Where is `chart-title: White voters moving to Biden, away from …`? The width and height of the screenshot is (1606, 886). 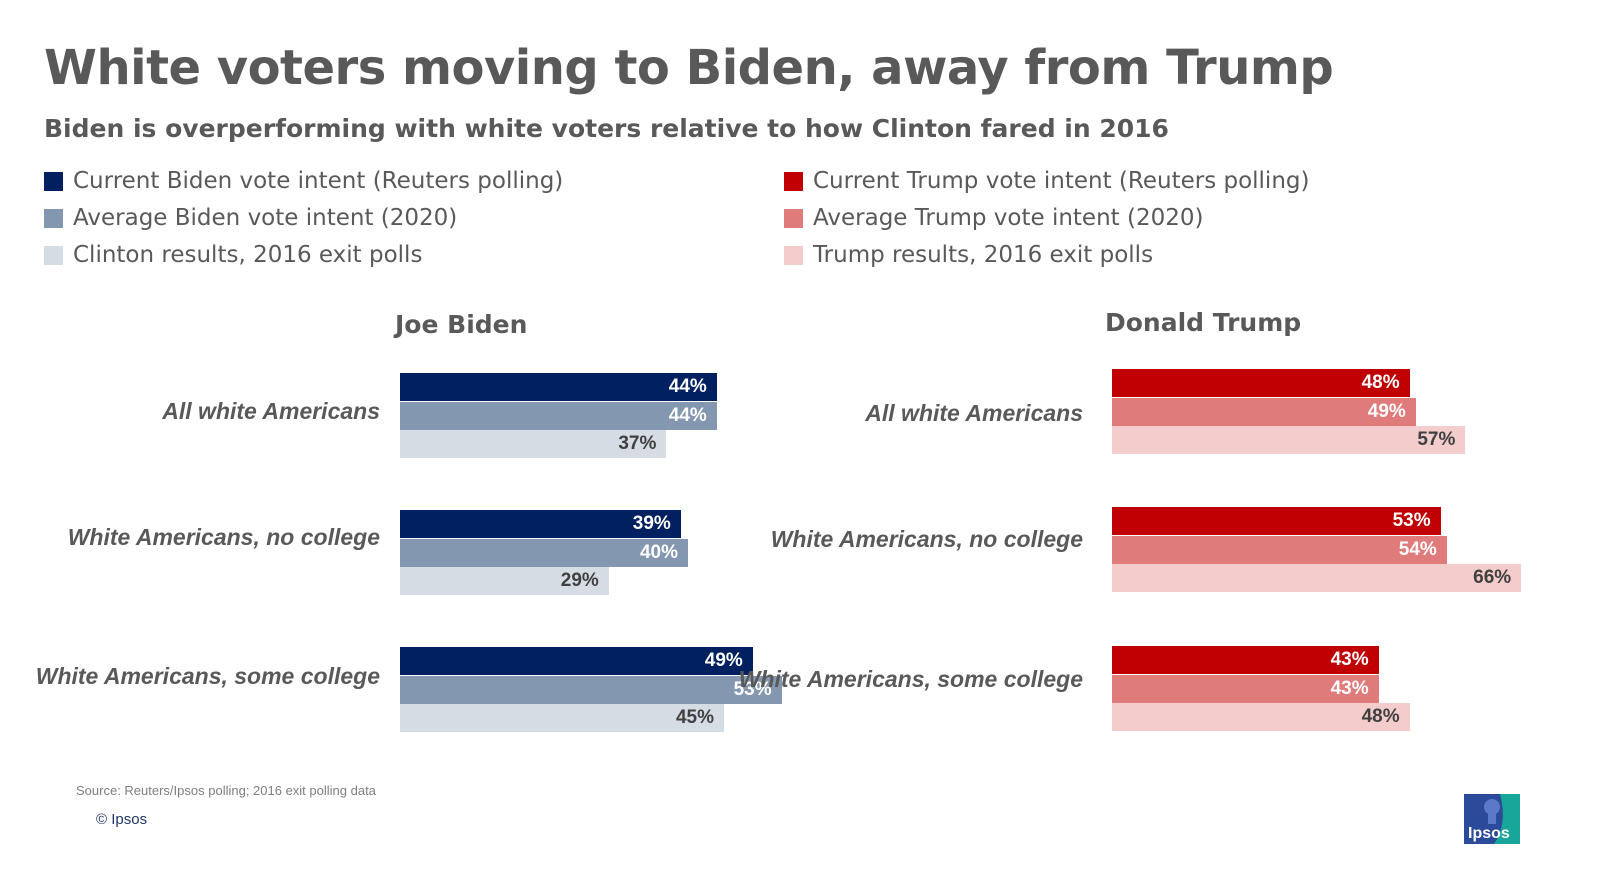
chart-title: White voters moving to Biden, away from … is located at coordinates (689, 68).